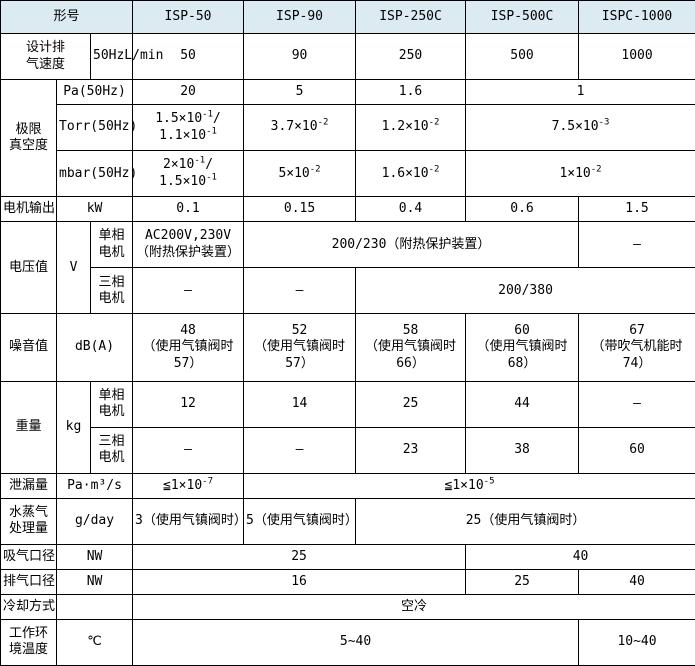 This screenshot has height=666, width=695. I want to click on table-row-leak-rate: 泄漏量 Pa·m³/s ≦1×10-7 ≦1×10-5, so click(347, 485).